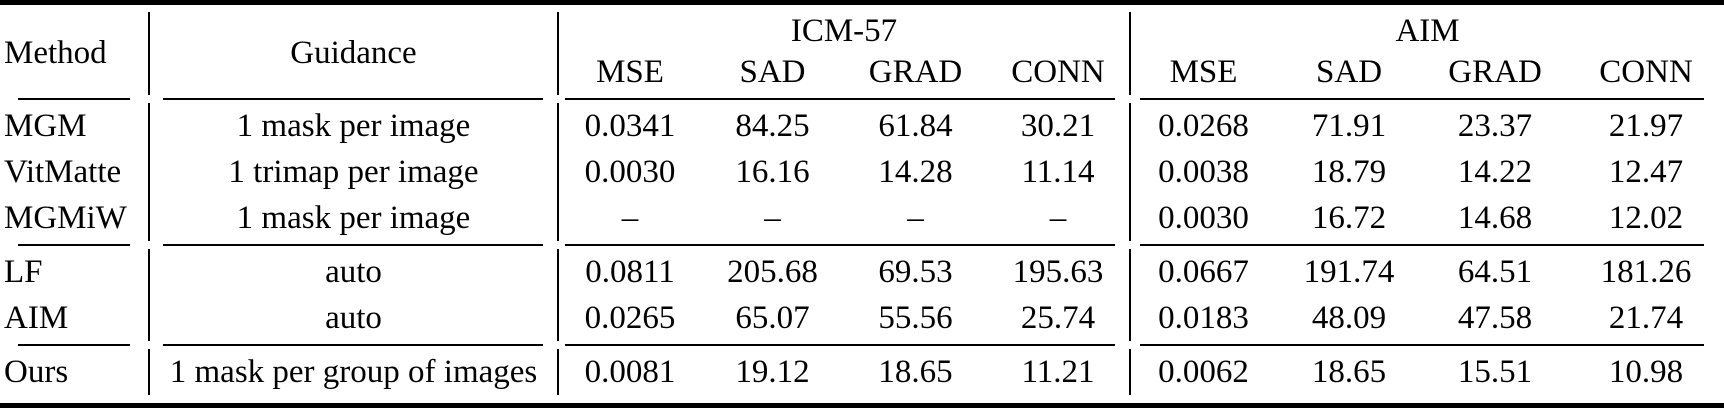 The height and width of the screenshot is (408, 1724). I want to click on method-cell: MGMiW, so click(65, 217).